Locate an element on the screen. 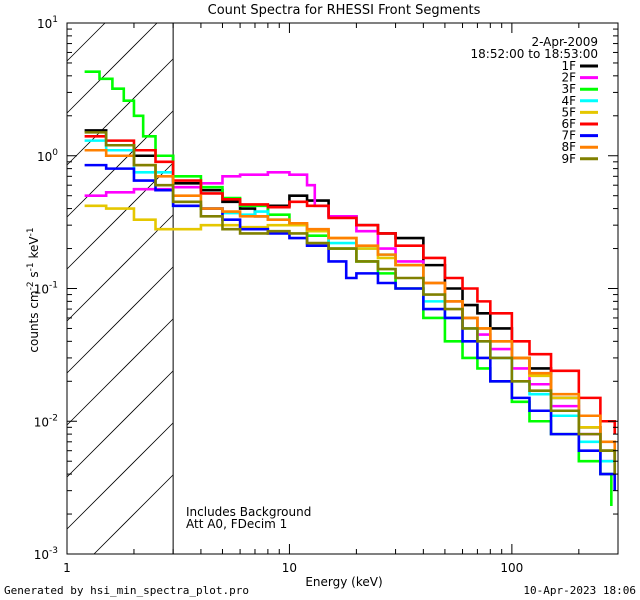  y-tick-label: 10¹ is located at coordinates (47, 23).